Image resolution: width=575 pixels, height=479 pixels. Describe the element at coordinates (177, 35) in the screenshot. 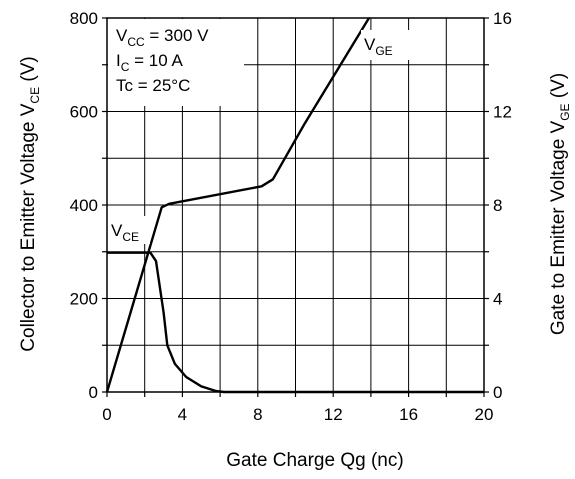

I see `condition-rest: = 300 V` at that location.